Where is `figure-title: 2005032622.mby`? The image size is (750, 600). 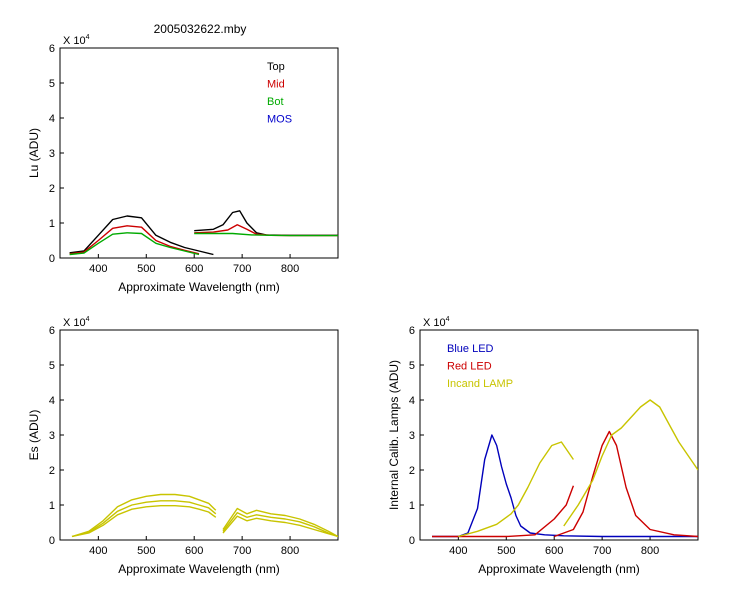 figure-title: 2005032622.mby is located at coordinates (200, 29).